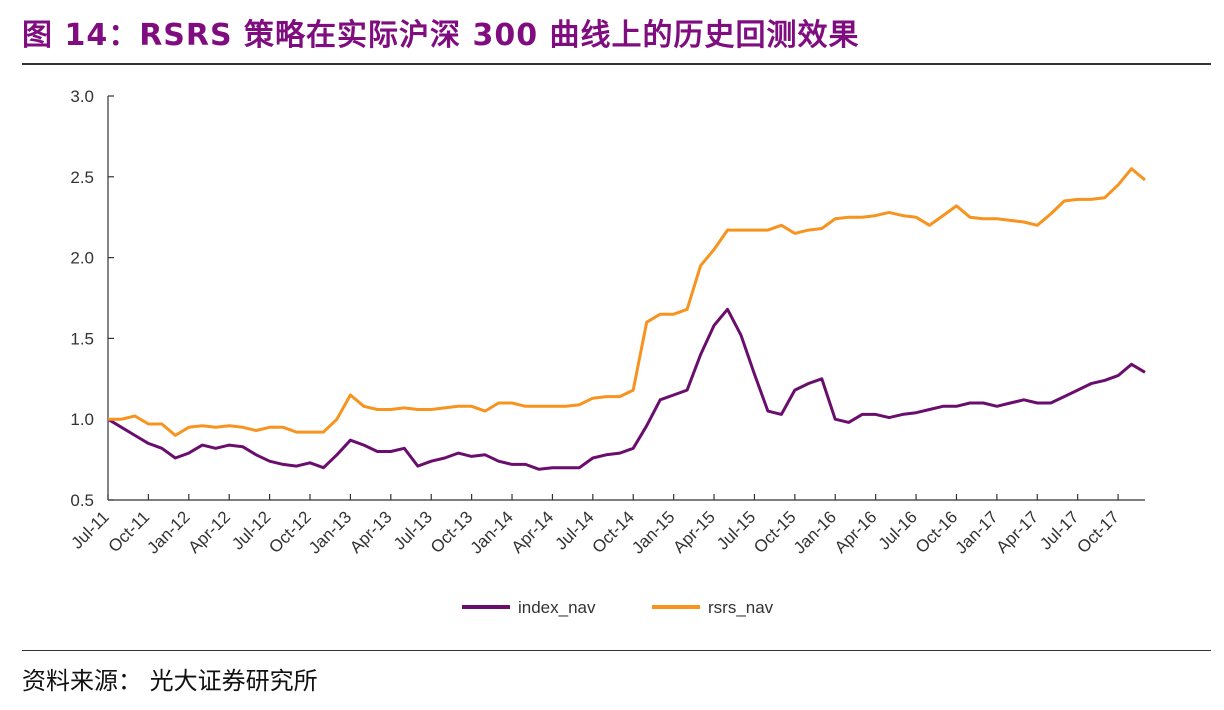  I want to click on y-tick-label: 2.0, so click(82, 258).